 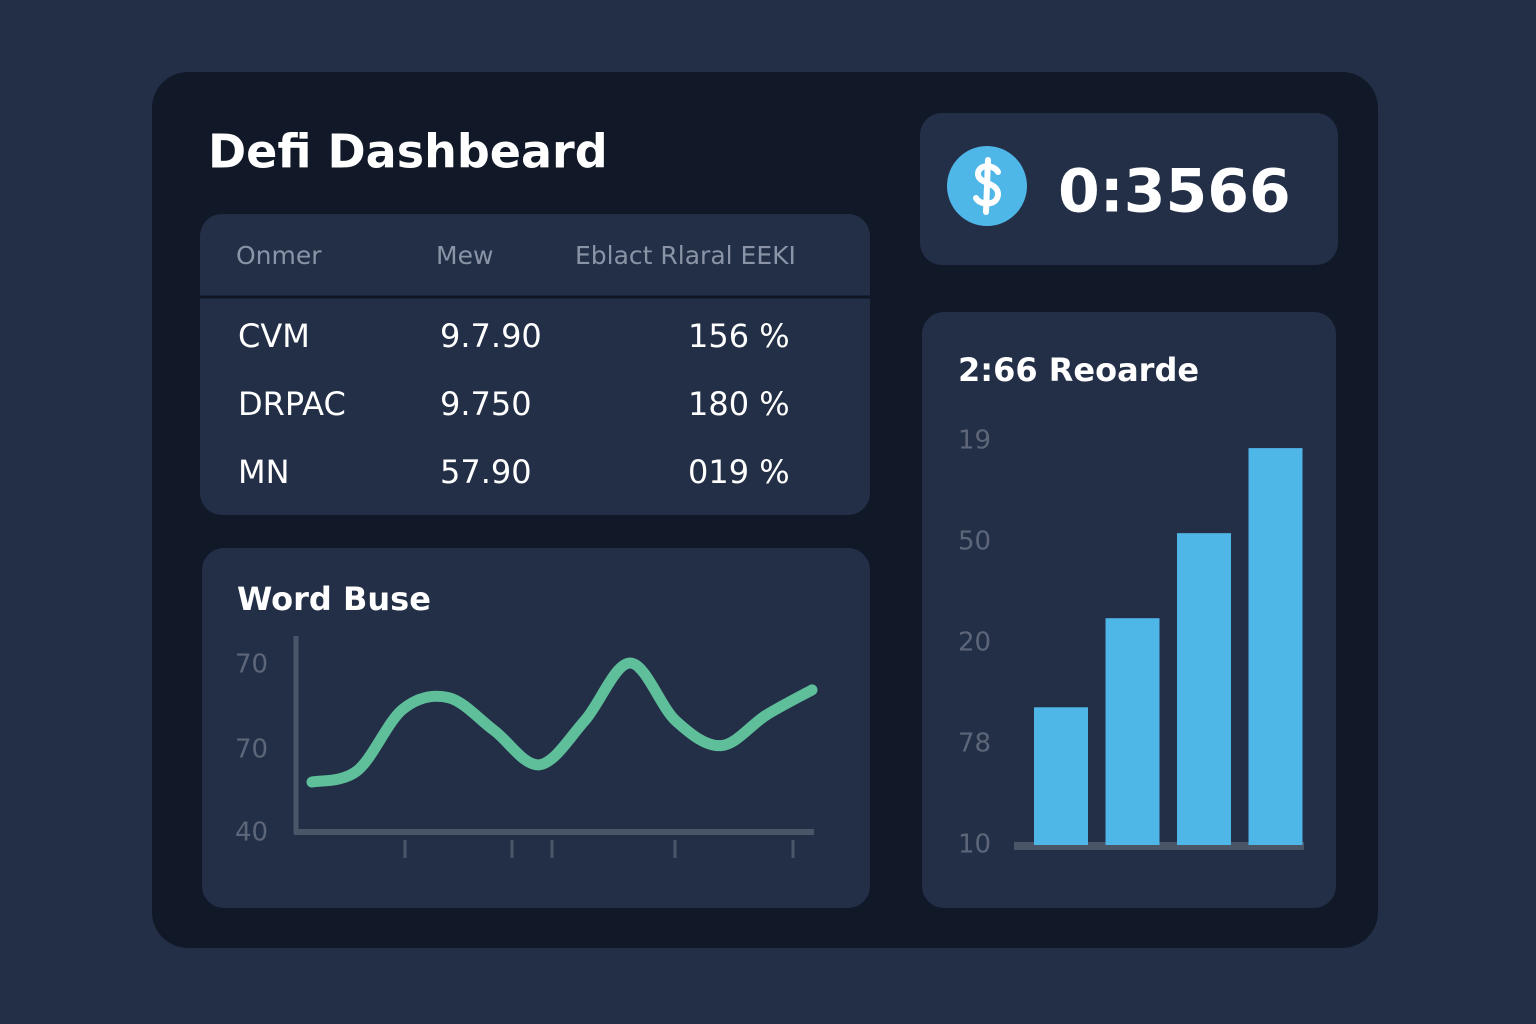 I want to click on table-cell: 180 %, so click(x=739, y=404).